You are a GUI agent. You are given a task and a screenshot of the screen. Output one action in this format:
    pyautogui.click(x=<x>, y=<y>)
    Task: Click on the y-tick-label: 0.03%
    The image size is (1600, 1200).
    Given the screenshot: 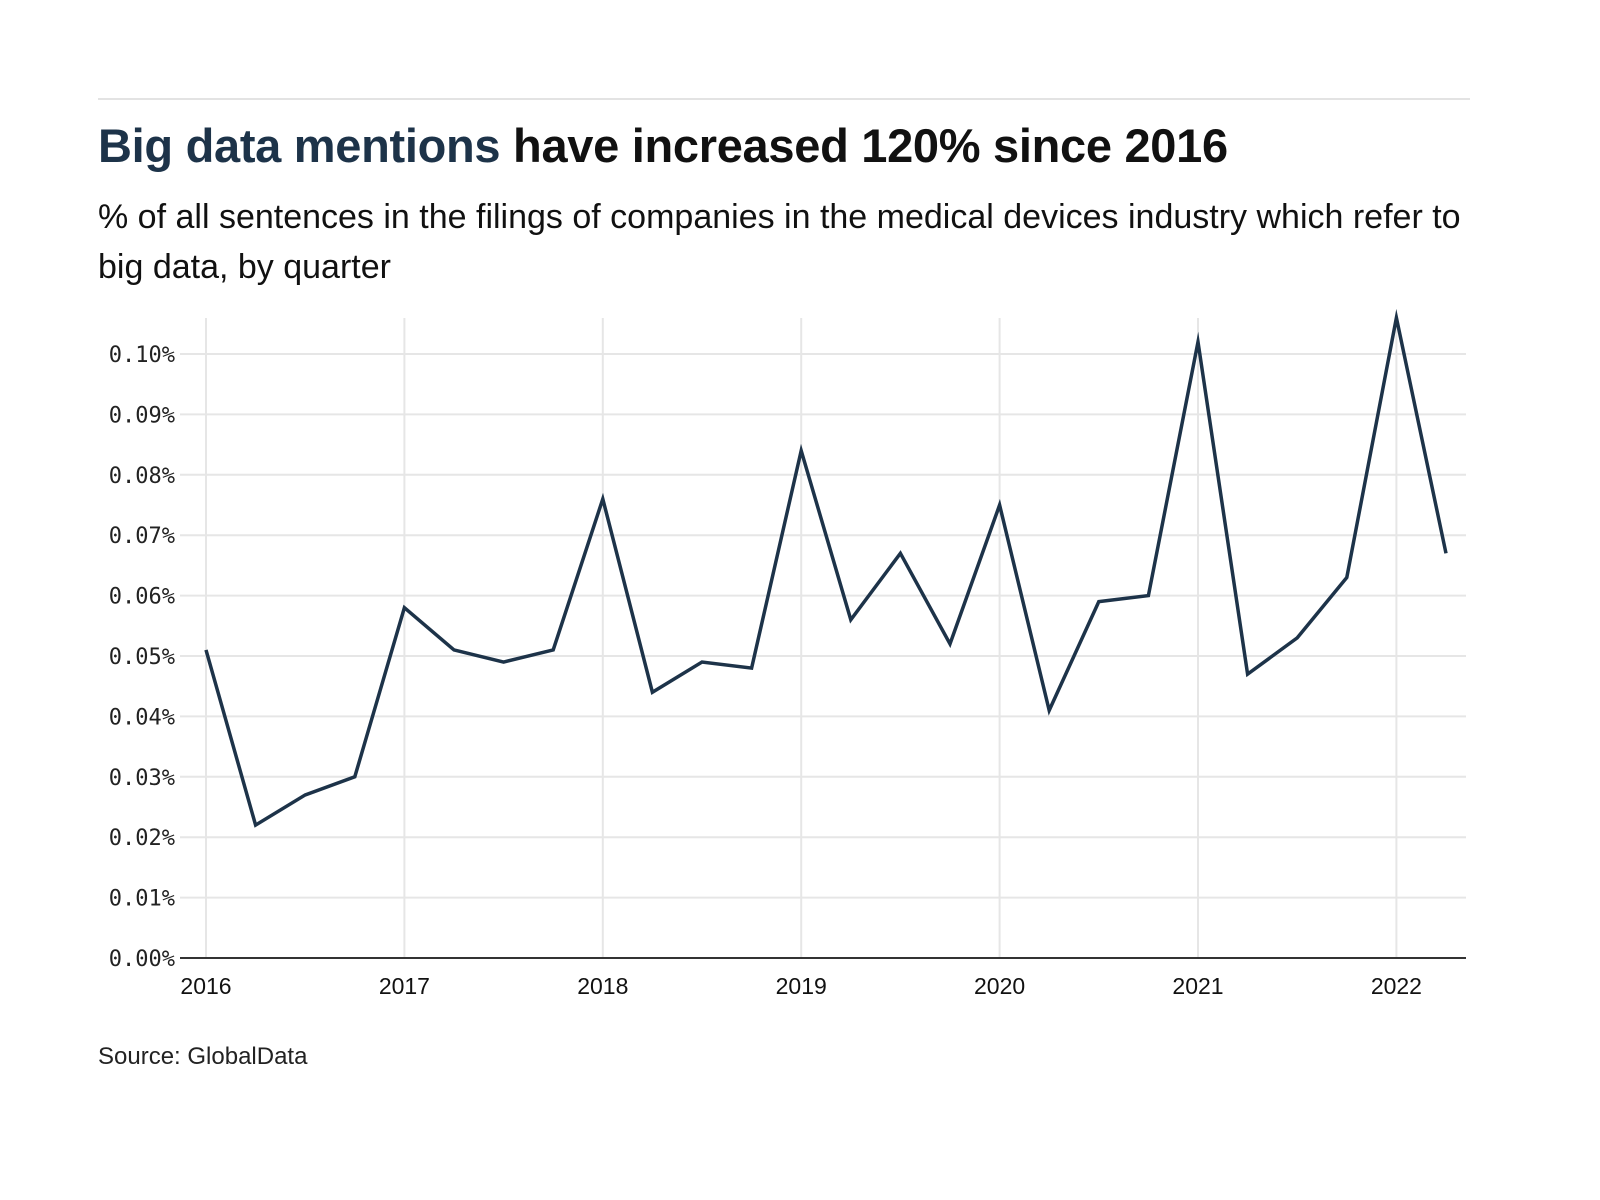 What is the action you would take?
    pyautogui.click(x=142, y=778)
    